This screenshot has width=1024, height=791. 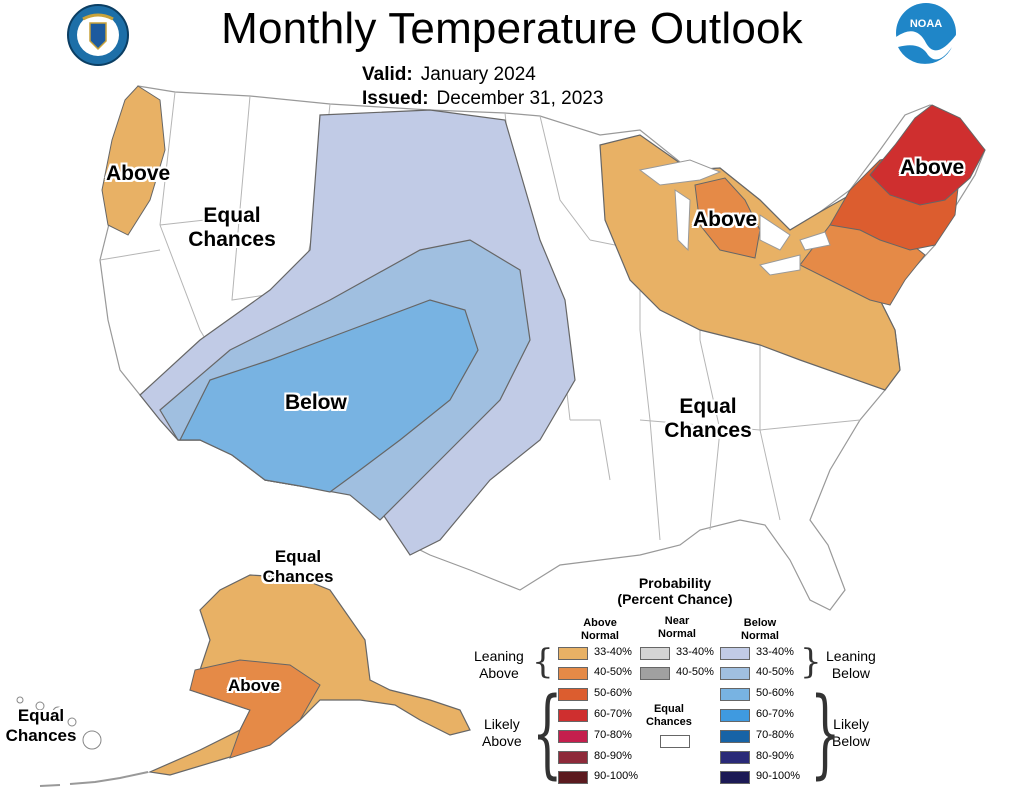 I want to click on legend-likely-above-line2: Above, so click(x=502, y=740).